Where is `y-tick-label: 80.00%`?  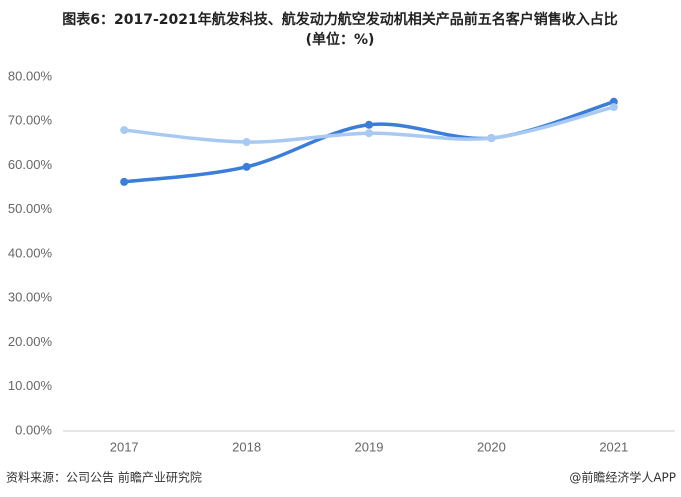 y-tick-label: 80.00% is located at coordinates (30, 75).